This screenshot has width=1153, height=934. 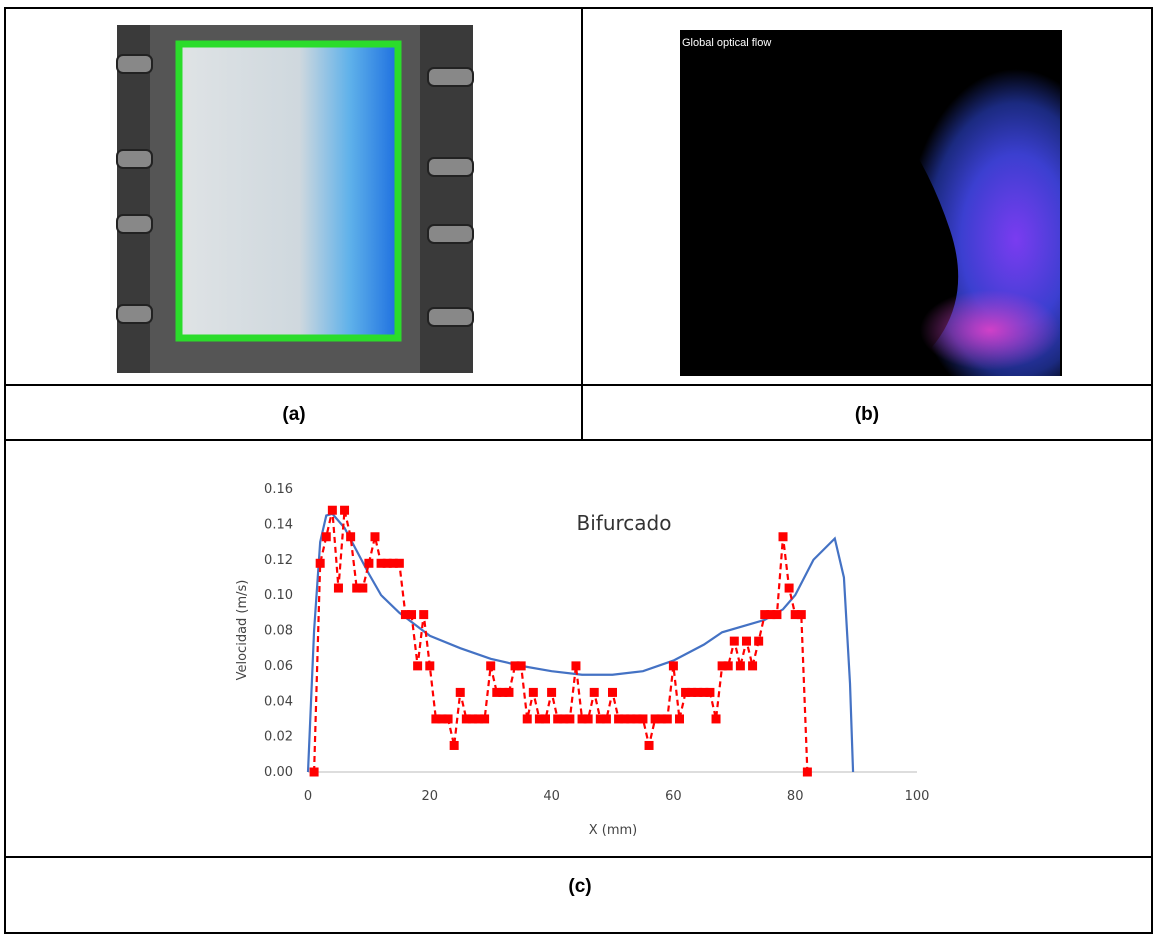 What do you see at coordinates (673, 796) in the screenshot?
I see `x-tick-label: 60` at bounding box center [673, 796].